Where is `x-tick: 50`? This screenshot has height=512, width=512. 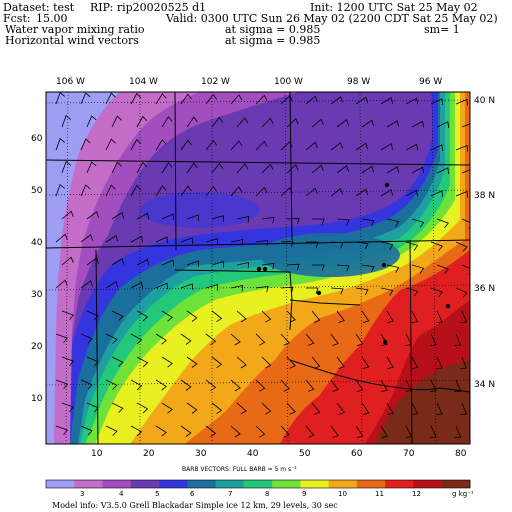
x-tick: 50 is located at coordinates (305, 454).